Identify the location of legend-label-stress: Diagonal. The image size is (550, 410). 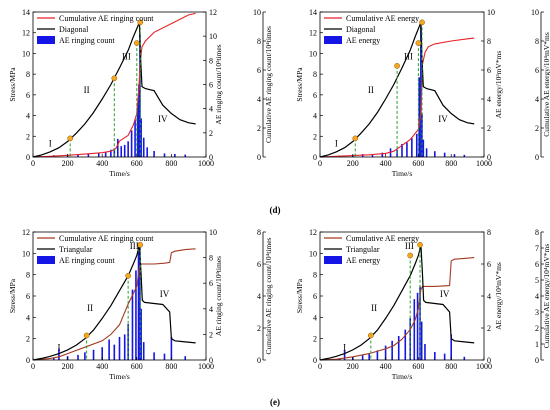
(361, 29).